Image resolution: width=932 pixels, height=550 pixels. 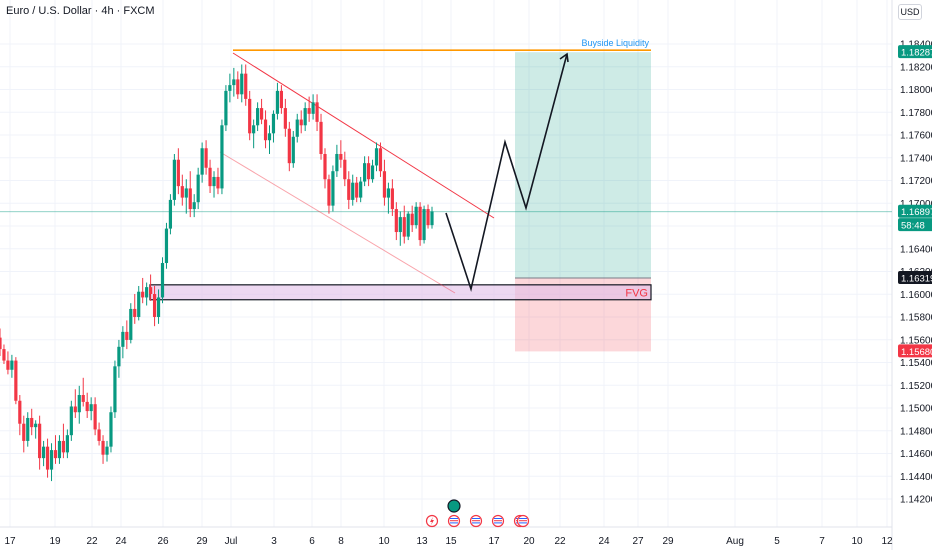 I want to click on price-tick-label: 1.14600, so click(x=916, y=454).